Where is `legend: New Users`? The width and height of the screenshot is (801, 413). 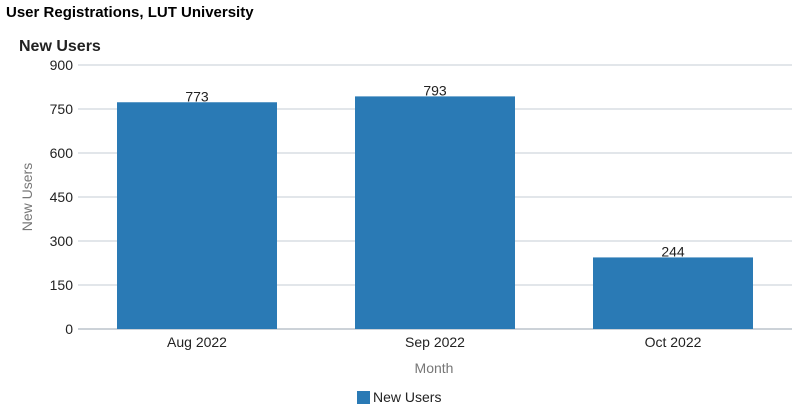
legend: New Users is located at coordinates (399, 397).